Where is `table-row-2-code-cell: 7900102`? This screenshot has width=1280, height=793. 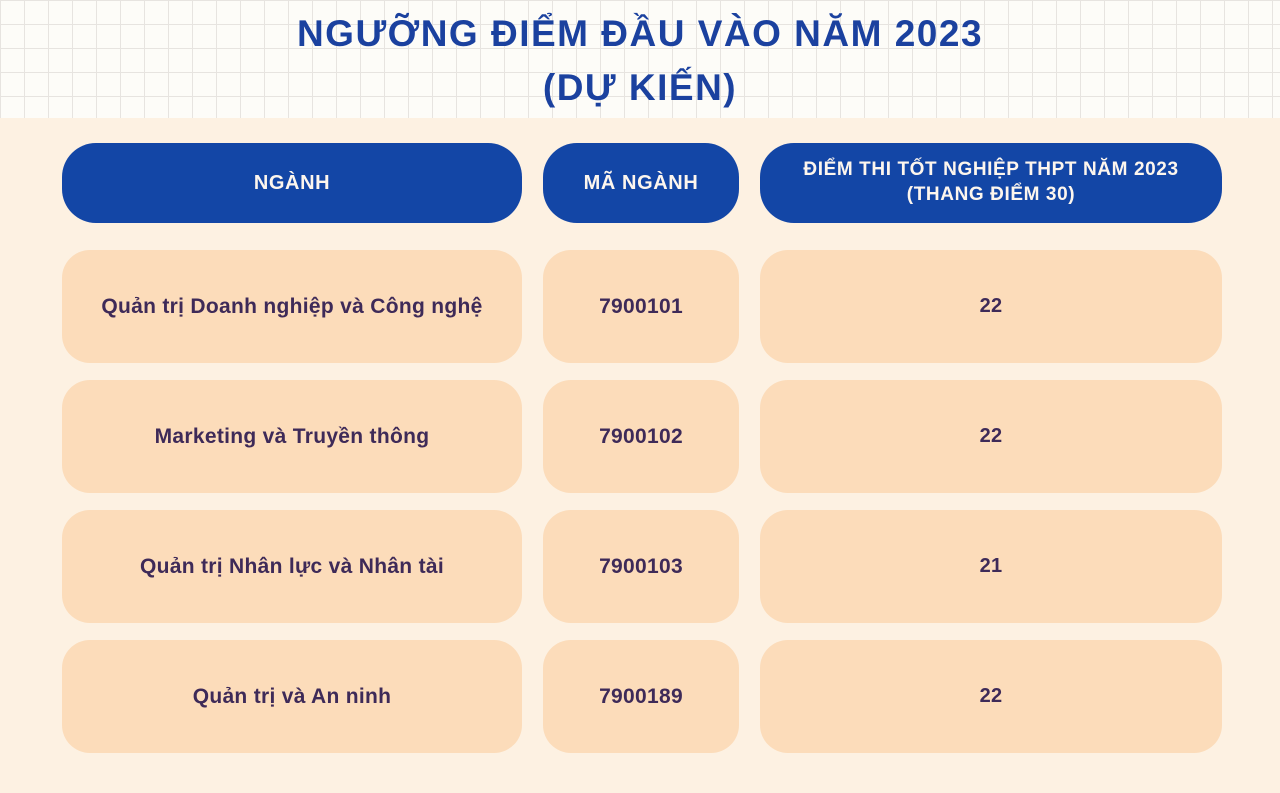
table-row-2-code-cell: 7900102 is located at coordinates (641, 436).